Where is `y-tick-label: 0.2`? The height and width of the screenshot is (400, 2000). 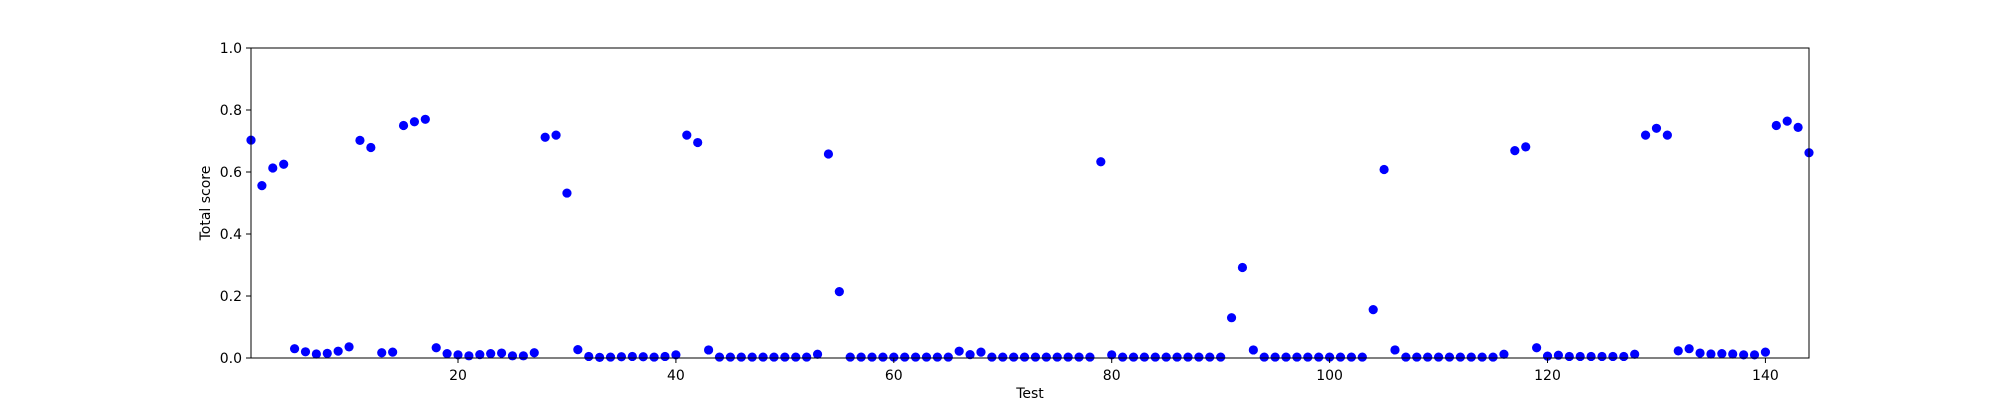
y-tick-label: 0.2 is located at coordinates (231, 297).